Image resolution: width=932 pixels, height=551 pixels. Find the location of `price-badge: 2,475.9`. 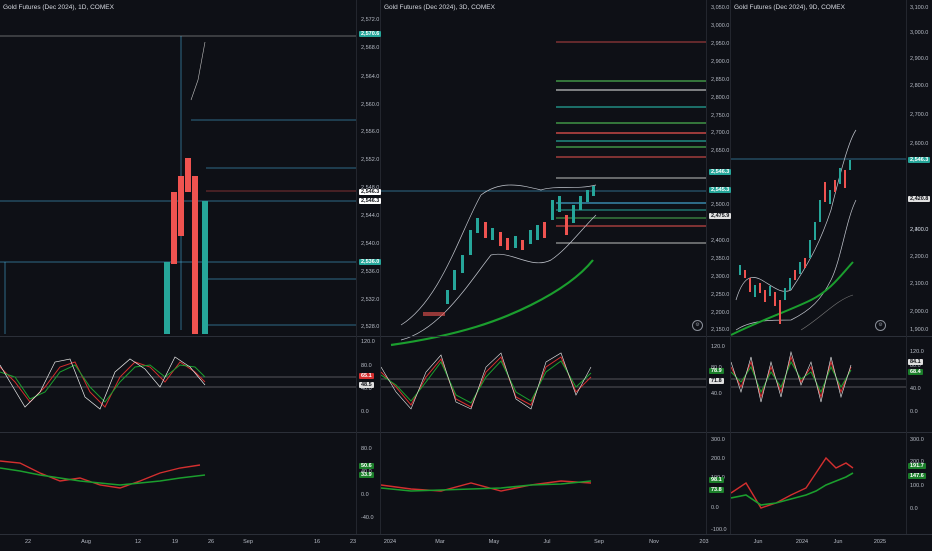

price-badge: 2,475.9 is located at coordinates (720, 216).